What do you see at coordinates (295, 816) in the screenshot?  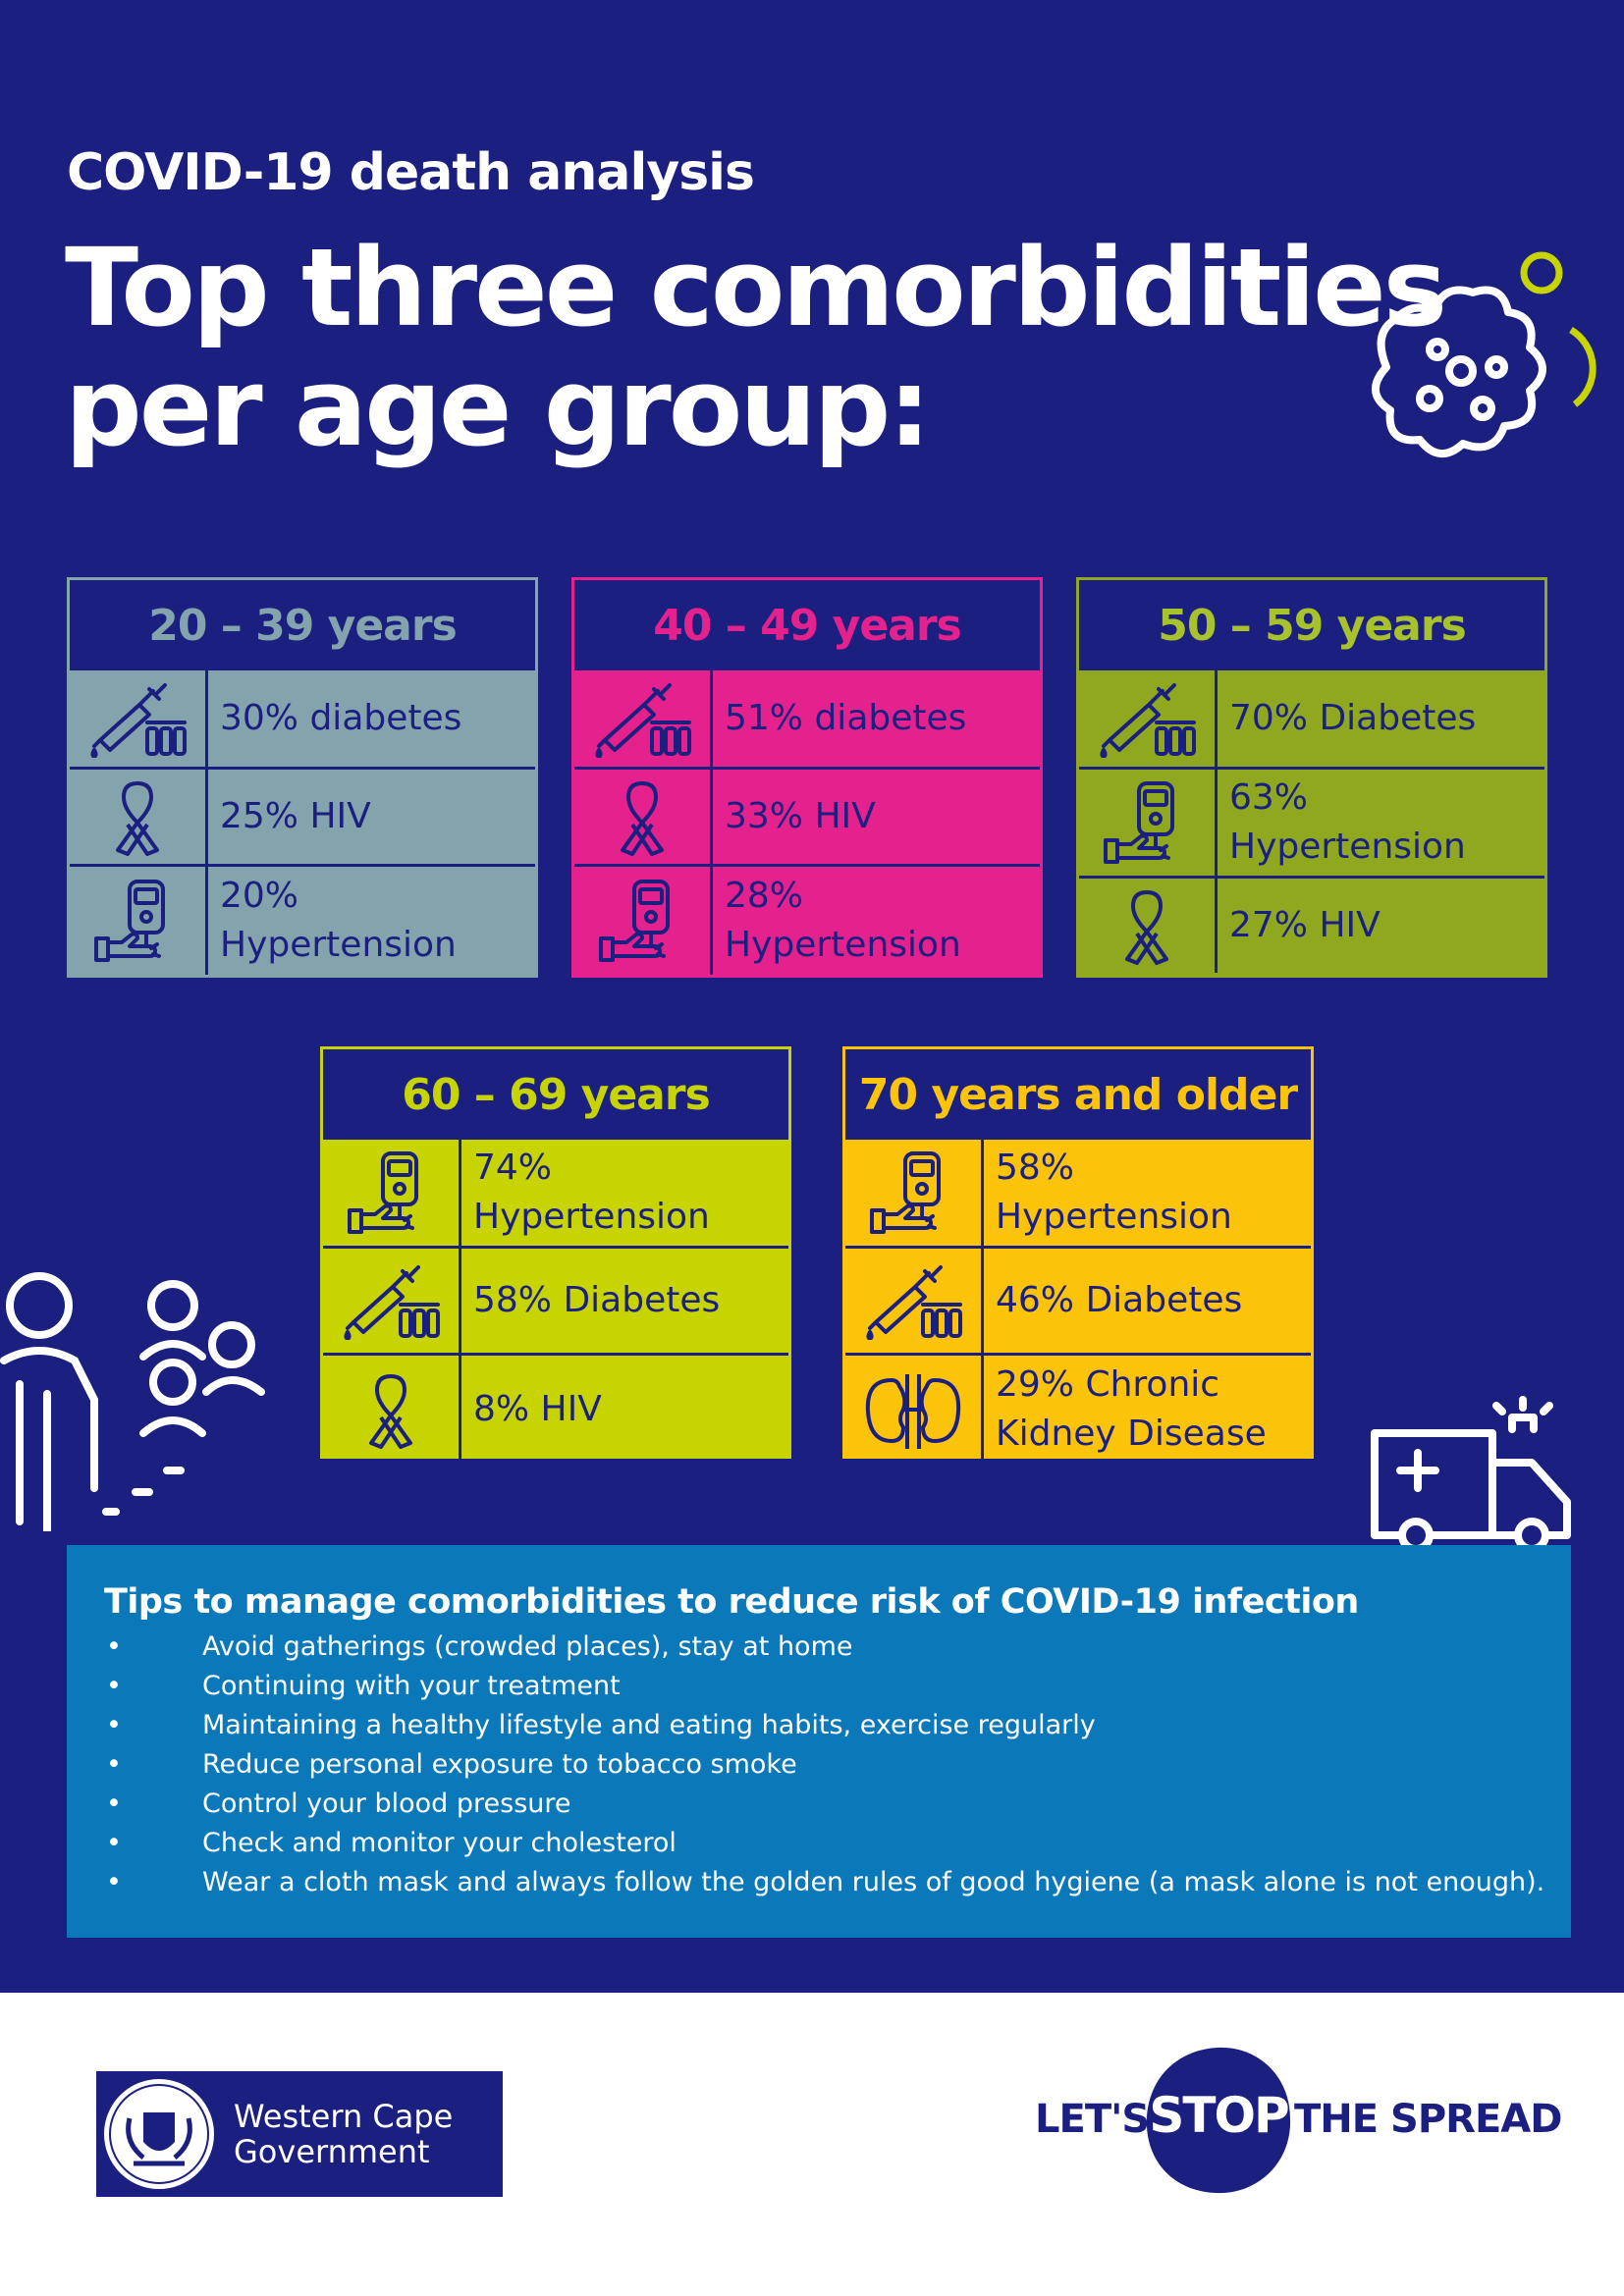 I see `comorbidity-text: 25% HIV` at bounding box center [295, 816].